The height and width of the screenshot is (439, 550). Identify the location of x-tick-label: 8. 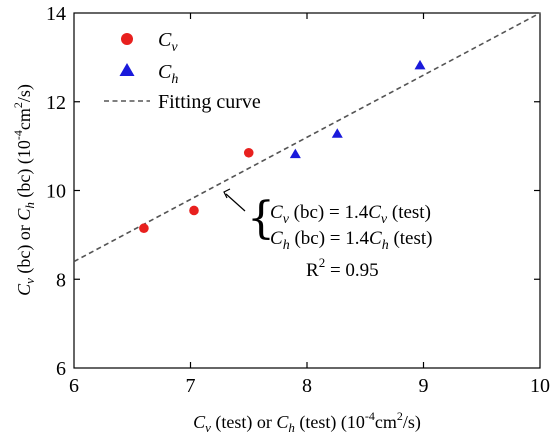
(307, 386).